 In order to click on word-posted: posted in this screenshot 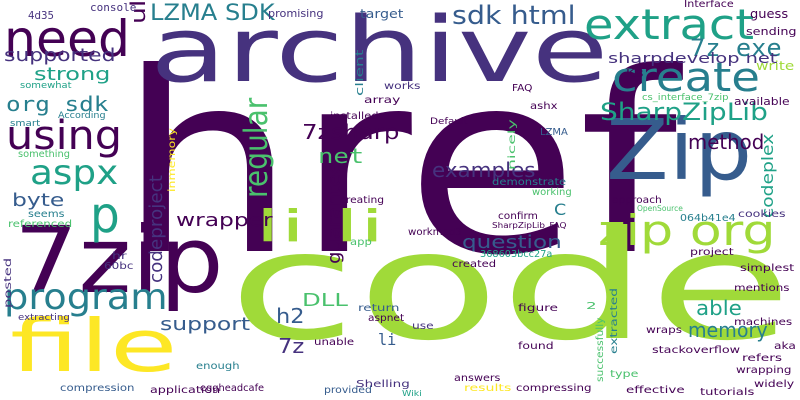, I will do `click(8, 282)`.